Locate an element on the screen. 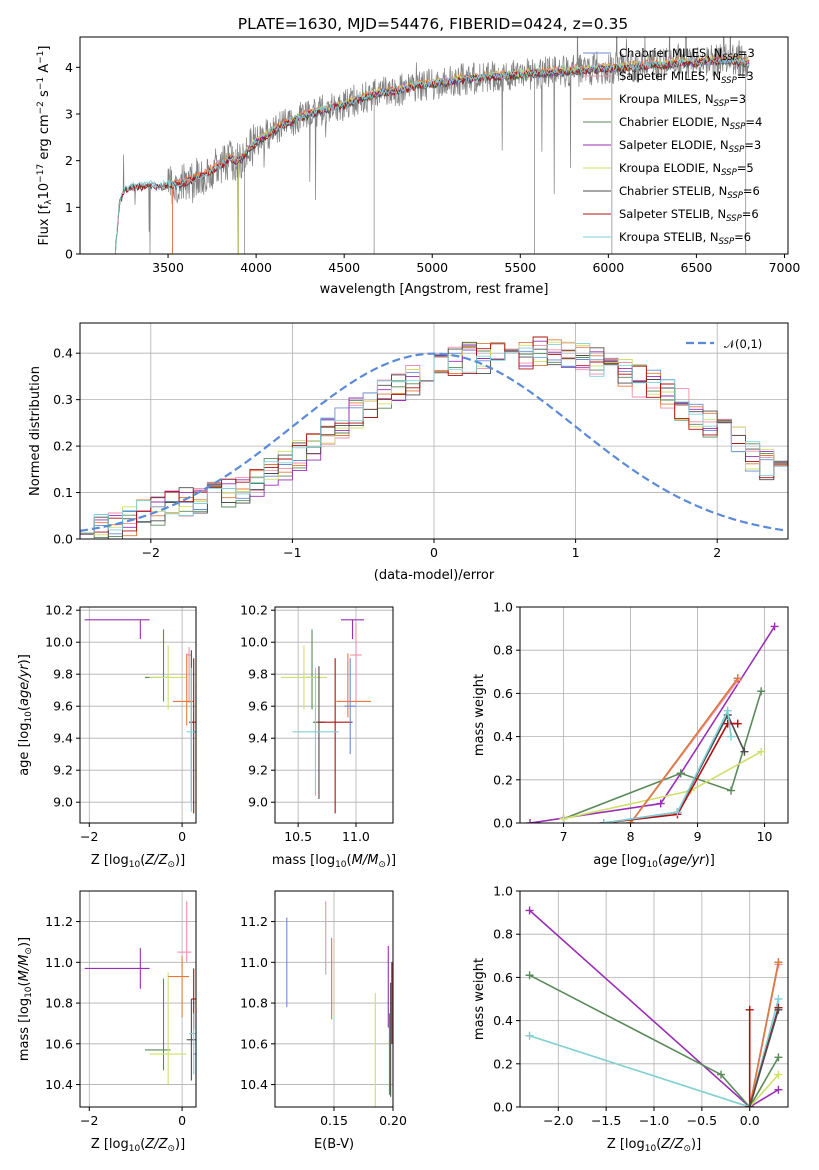 The image size is (819, 1170). x-tick-label: 3500 is located at coordinates (168, 267).